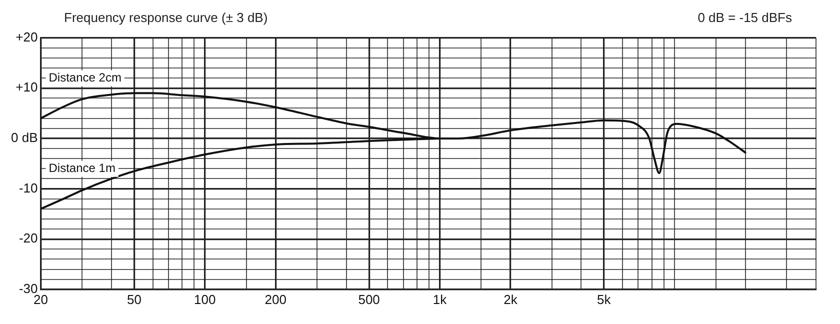  Describe the element at coordinates (85, 77) in the screenshot. I see `series-label: Distance 2cm` at that location.